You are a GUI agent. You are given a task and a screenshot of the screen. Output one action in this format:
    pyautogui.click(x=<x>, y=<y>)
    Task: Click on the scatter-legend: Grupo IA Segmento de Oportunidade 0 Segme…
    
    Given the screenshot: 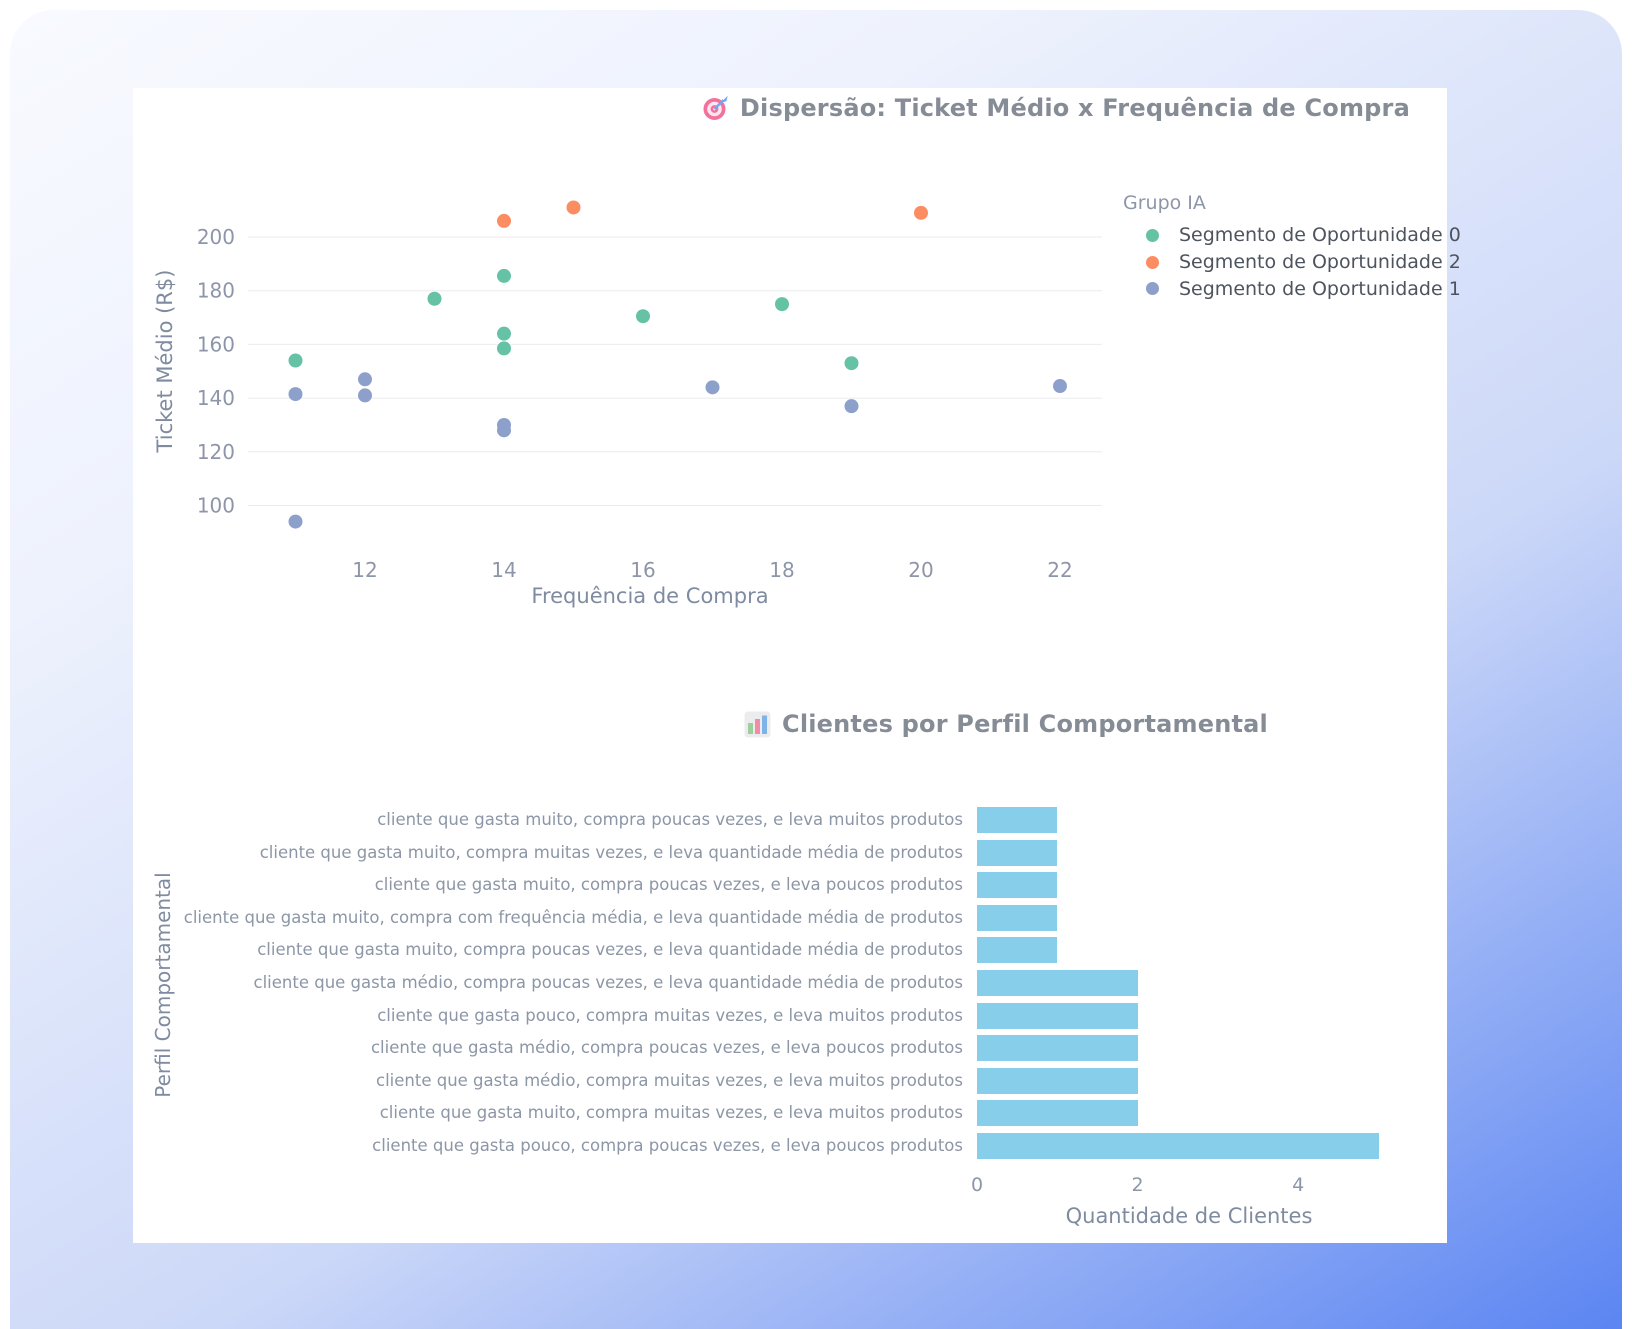 What is the action you would take?
    pyautogui.click(x=1292, y=247)
    